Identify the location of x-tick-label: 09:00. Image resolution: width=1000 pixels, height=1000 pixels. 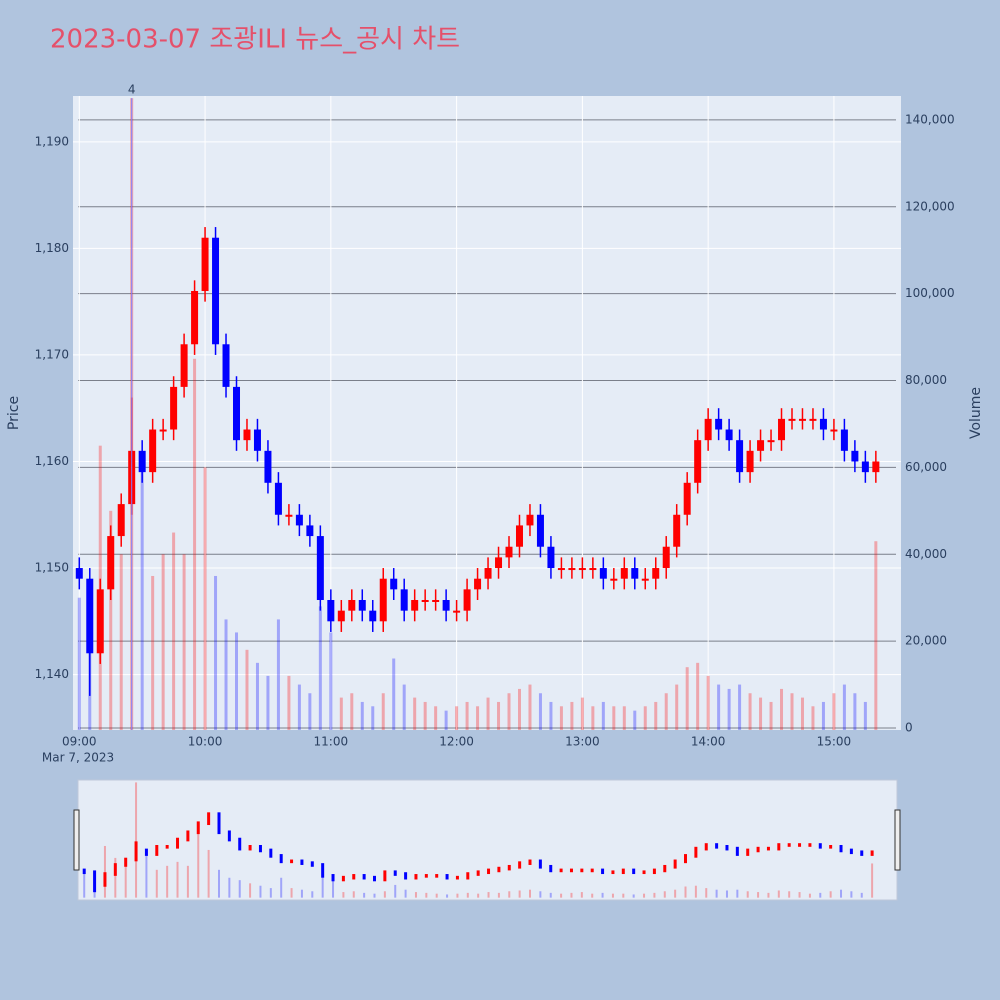
(79, 742).